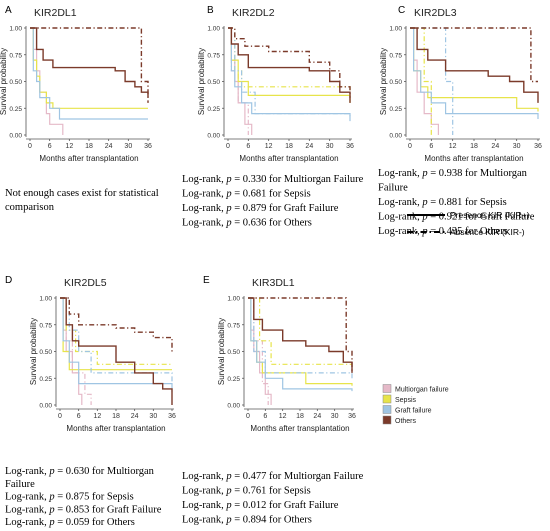  Describe the element at coordinates (406, 400) in the screenshot. I see `legend-label: Sepsis` at that location.